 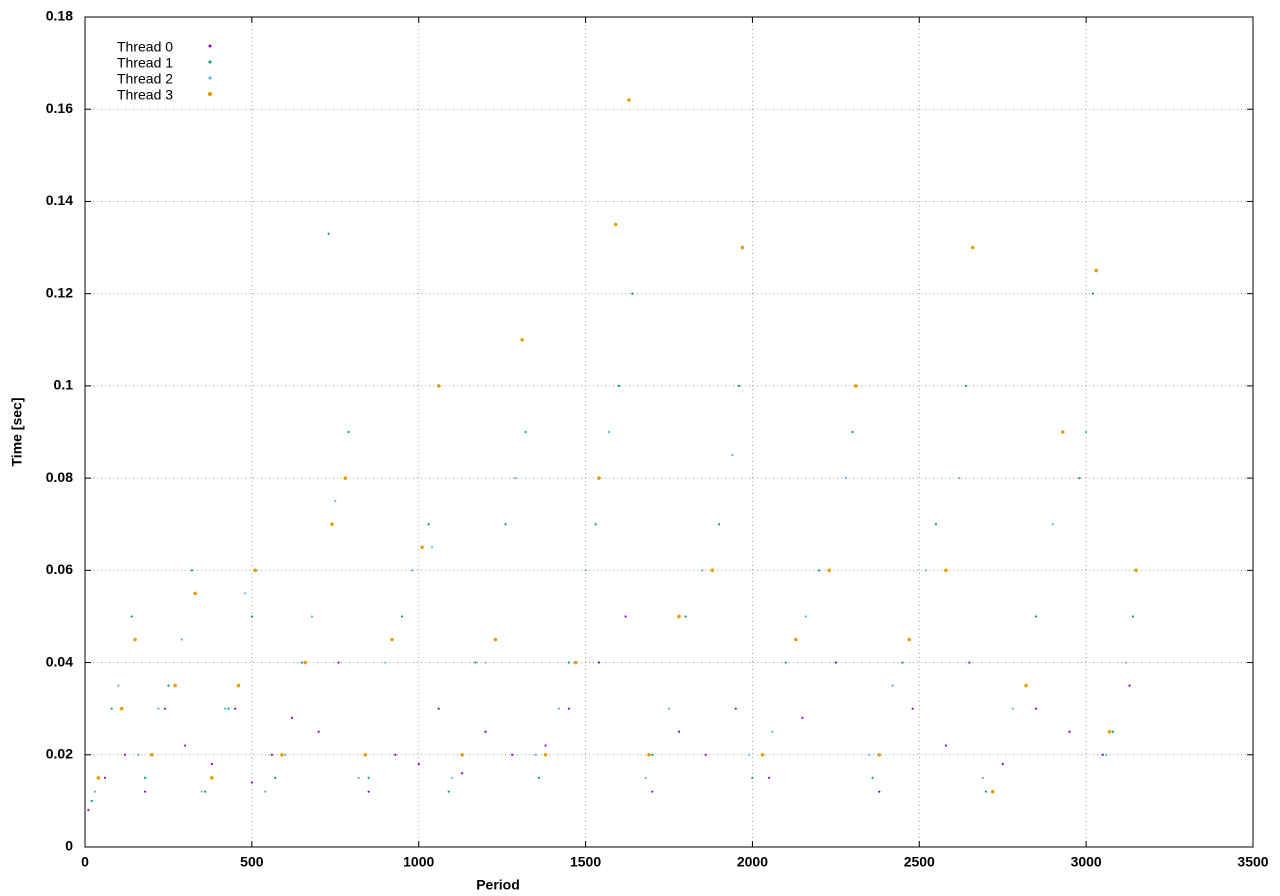 What do you see at coordinates (752, 862) in the screenshot?
I see `x-tick-label: 2000` at bounding box center [752, 862].